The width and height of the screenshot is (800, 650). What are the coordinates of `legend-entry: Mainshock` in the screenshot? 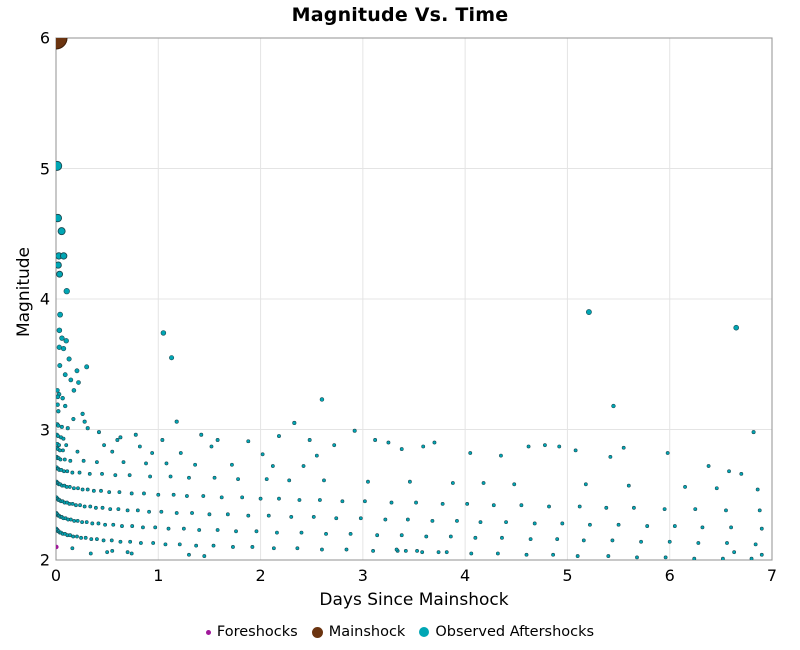 It's located at (358, 632).